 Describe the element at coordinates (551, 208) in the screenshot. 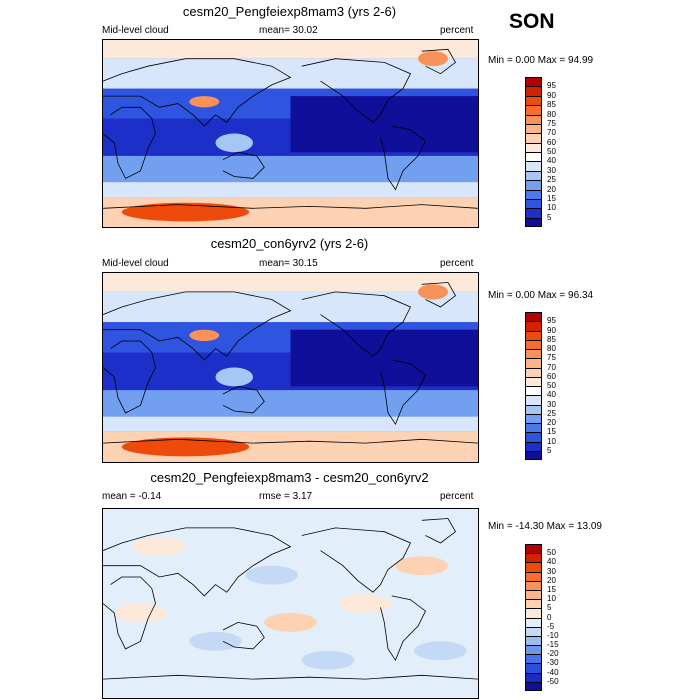

I see `colorbar-tick-label: 10` at that location.